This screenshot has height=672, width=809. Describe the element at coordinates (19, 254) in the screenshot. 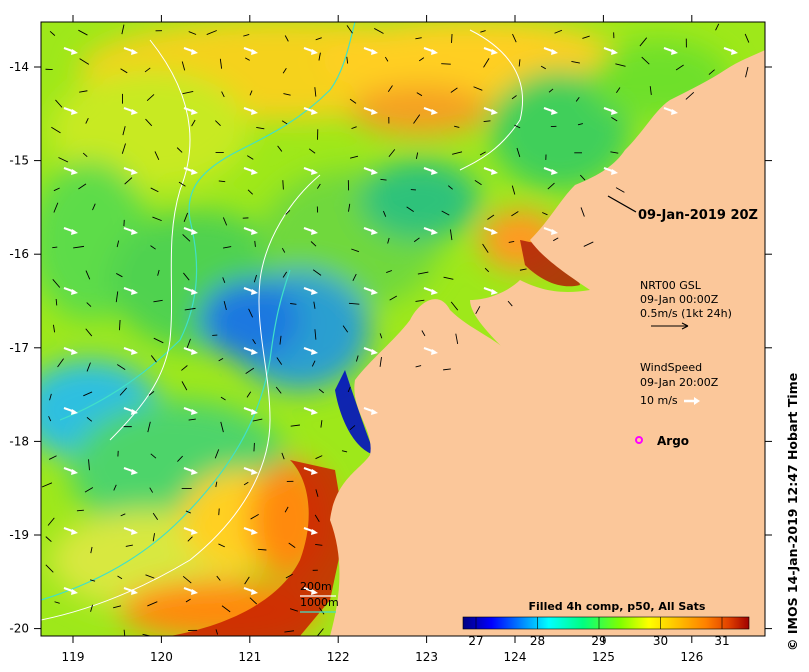

I see `lat-tick-label: -16` at that location.